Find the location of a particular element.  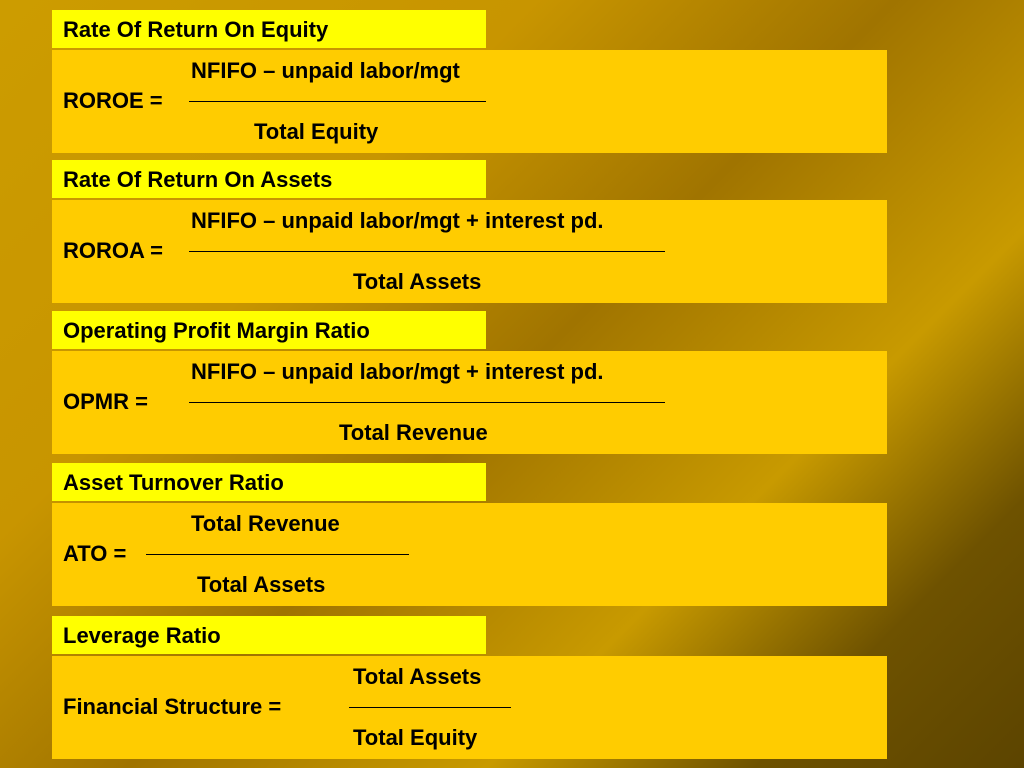

formula-label: Financial Structure = is located at coordinates (172, 706).